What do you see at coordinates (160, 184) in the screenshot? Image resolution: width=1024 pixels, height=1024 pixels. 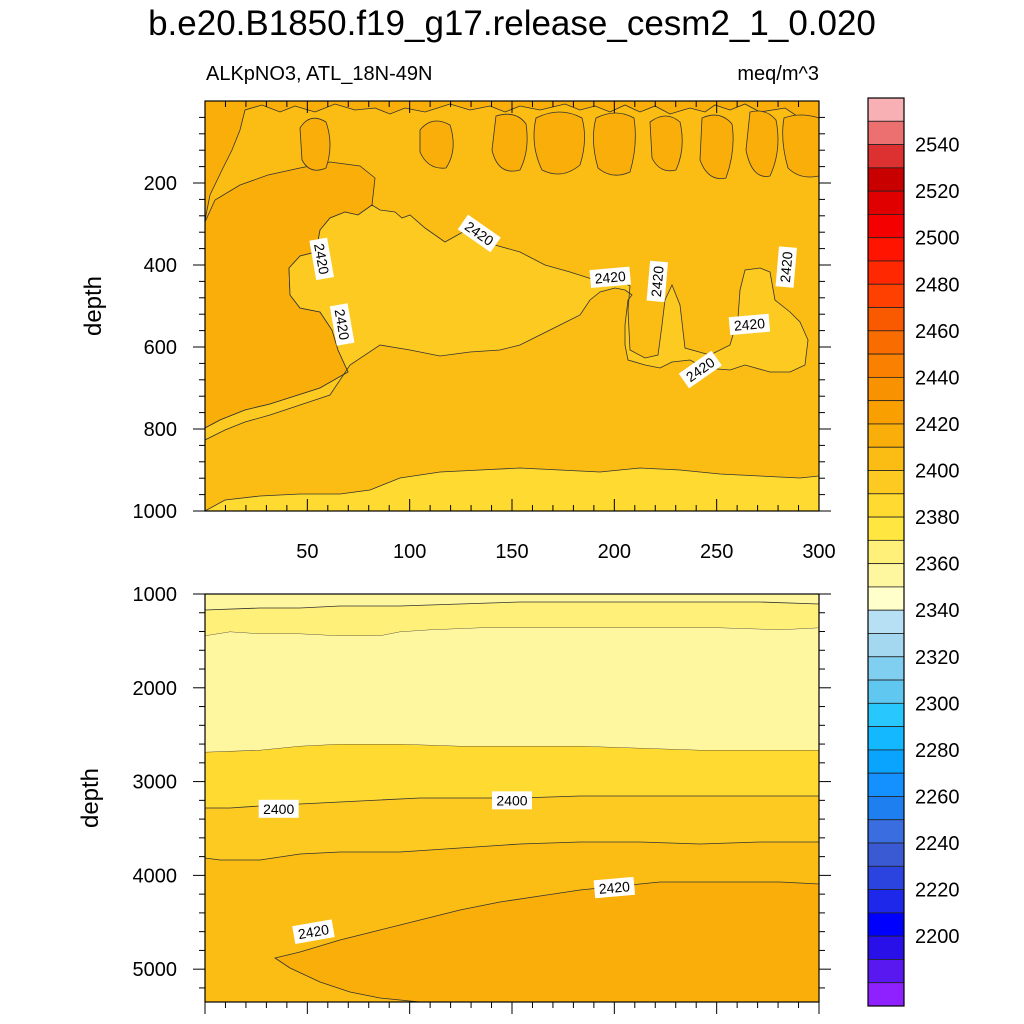 I see `upper-y-tick-label: 200` at bounding box center [160, 184].